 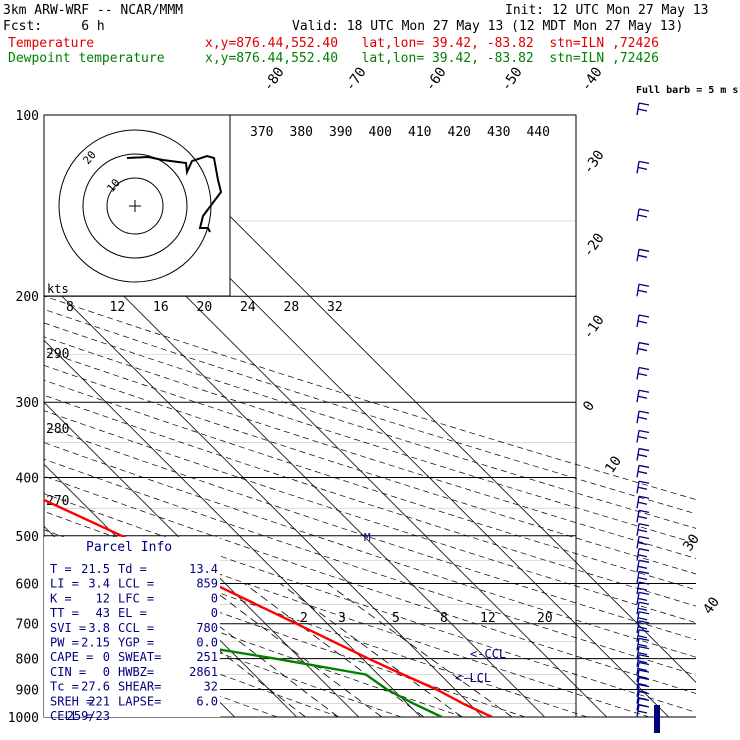 What do you see at coordinates (711, 605) in the screenshot?
I see `isotherm-label: 40` at bounding box center [711, 605].